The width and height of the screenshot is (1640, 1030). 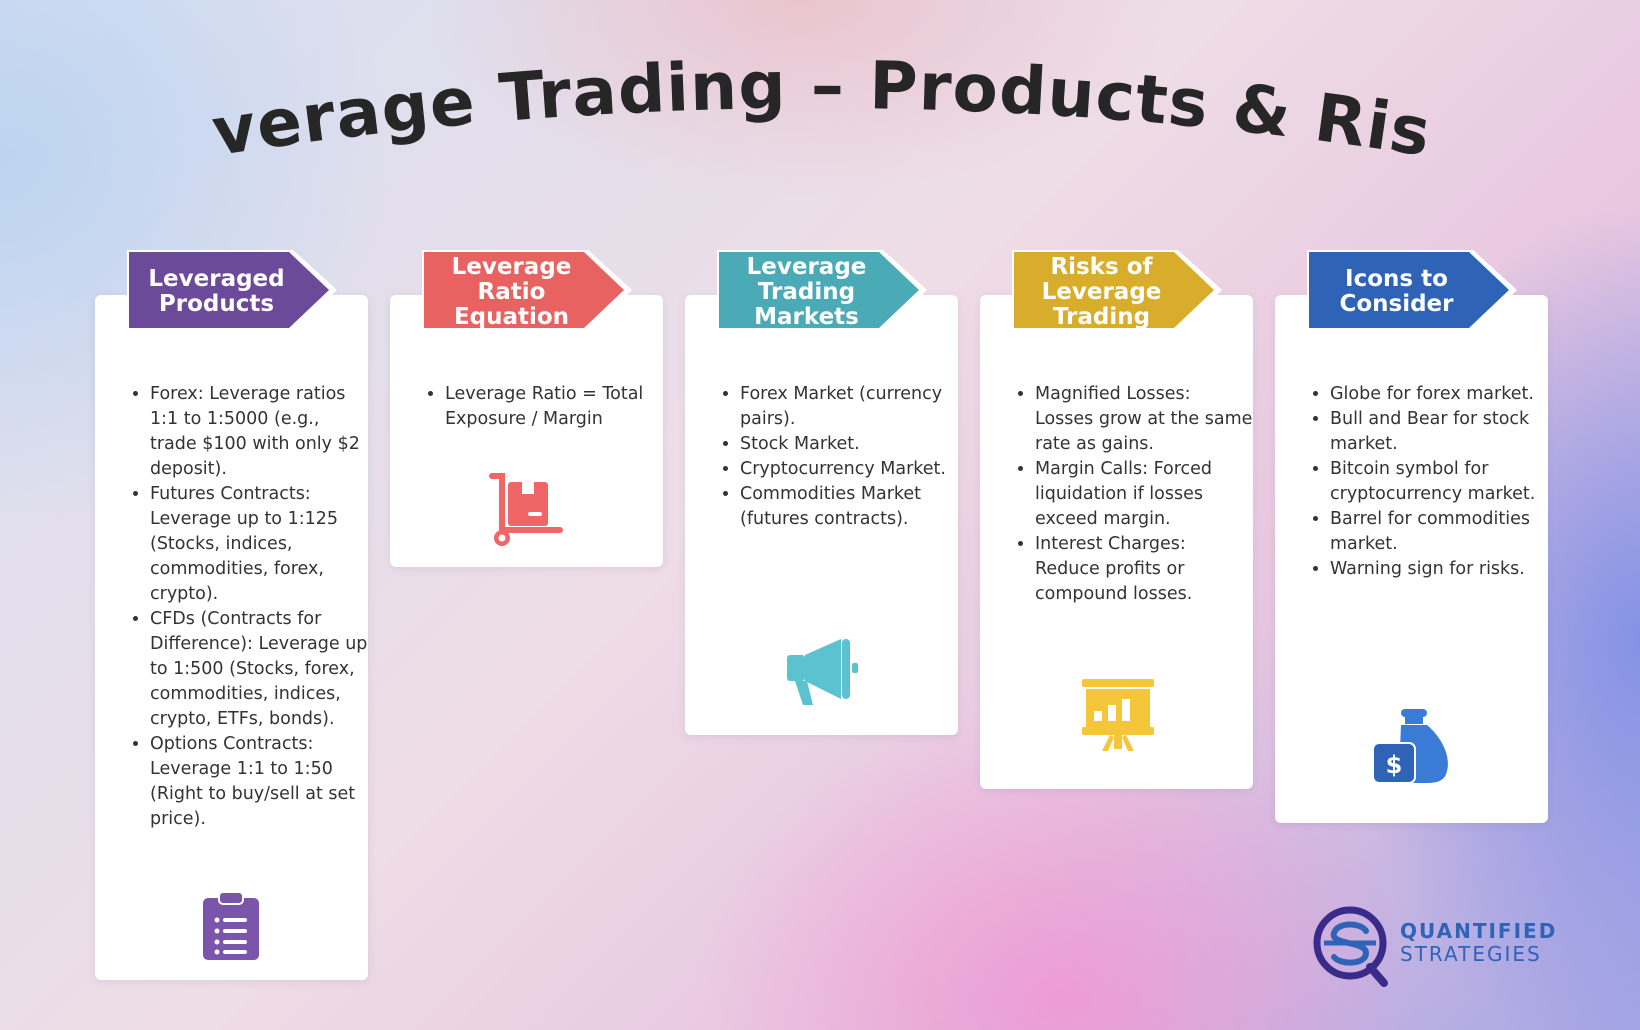 I want to click on card-header-label: Leveraged Products, so click(x=216, y=291).